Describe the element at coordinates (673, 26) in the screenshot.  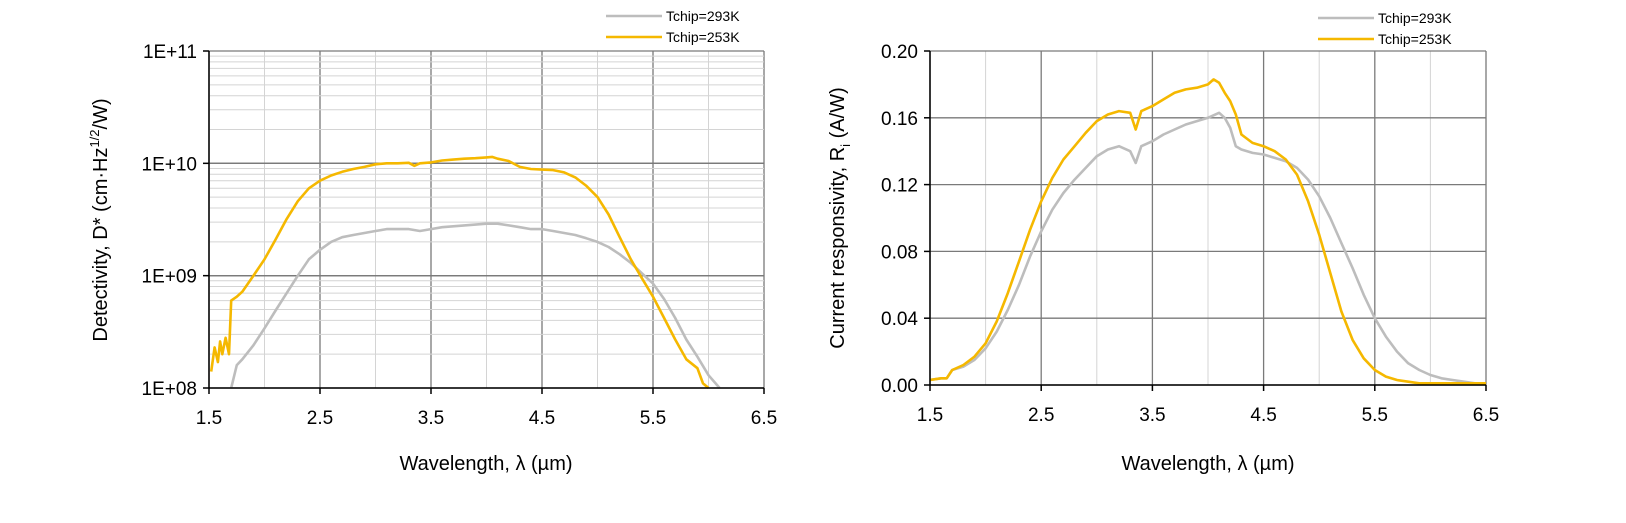
I see `detectivity-legend: Tchip=293K Tchip=253K` at that location.